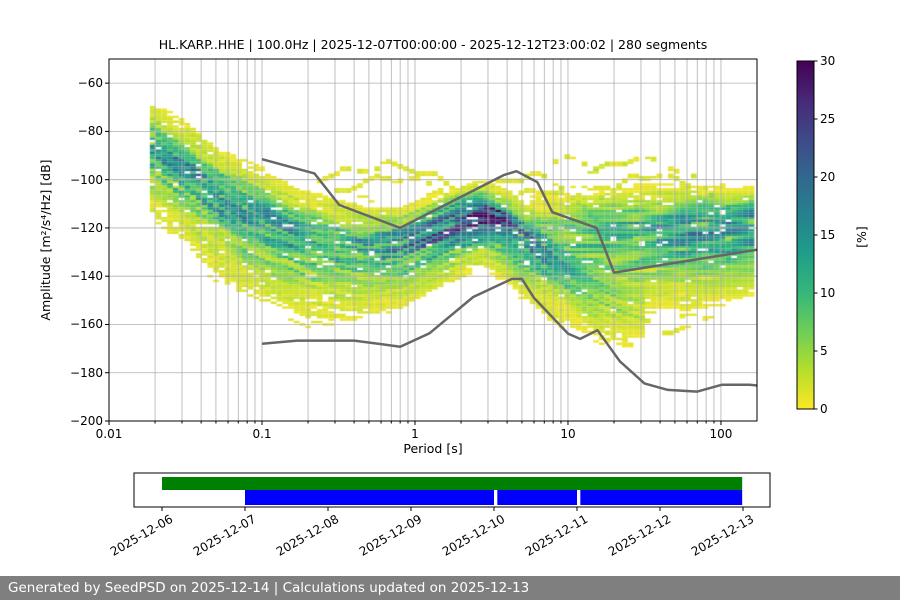 This screenshot has height=600, width=900. I want to click on colorbar-tick-label: 30, so click(828, 61).